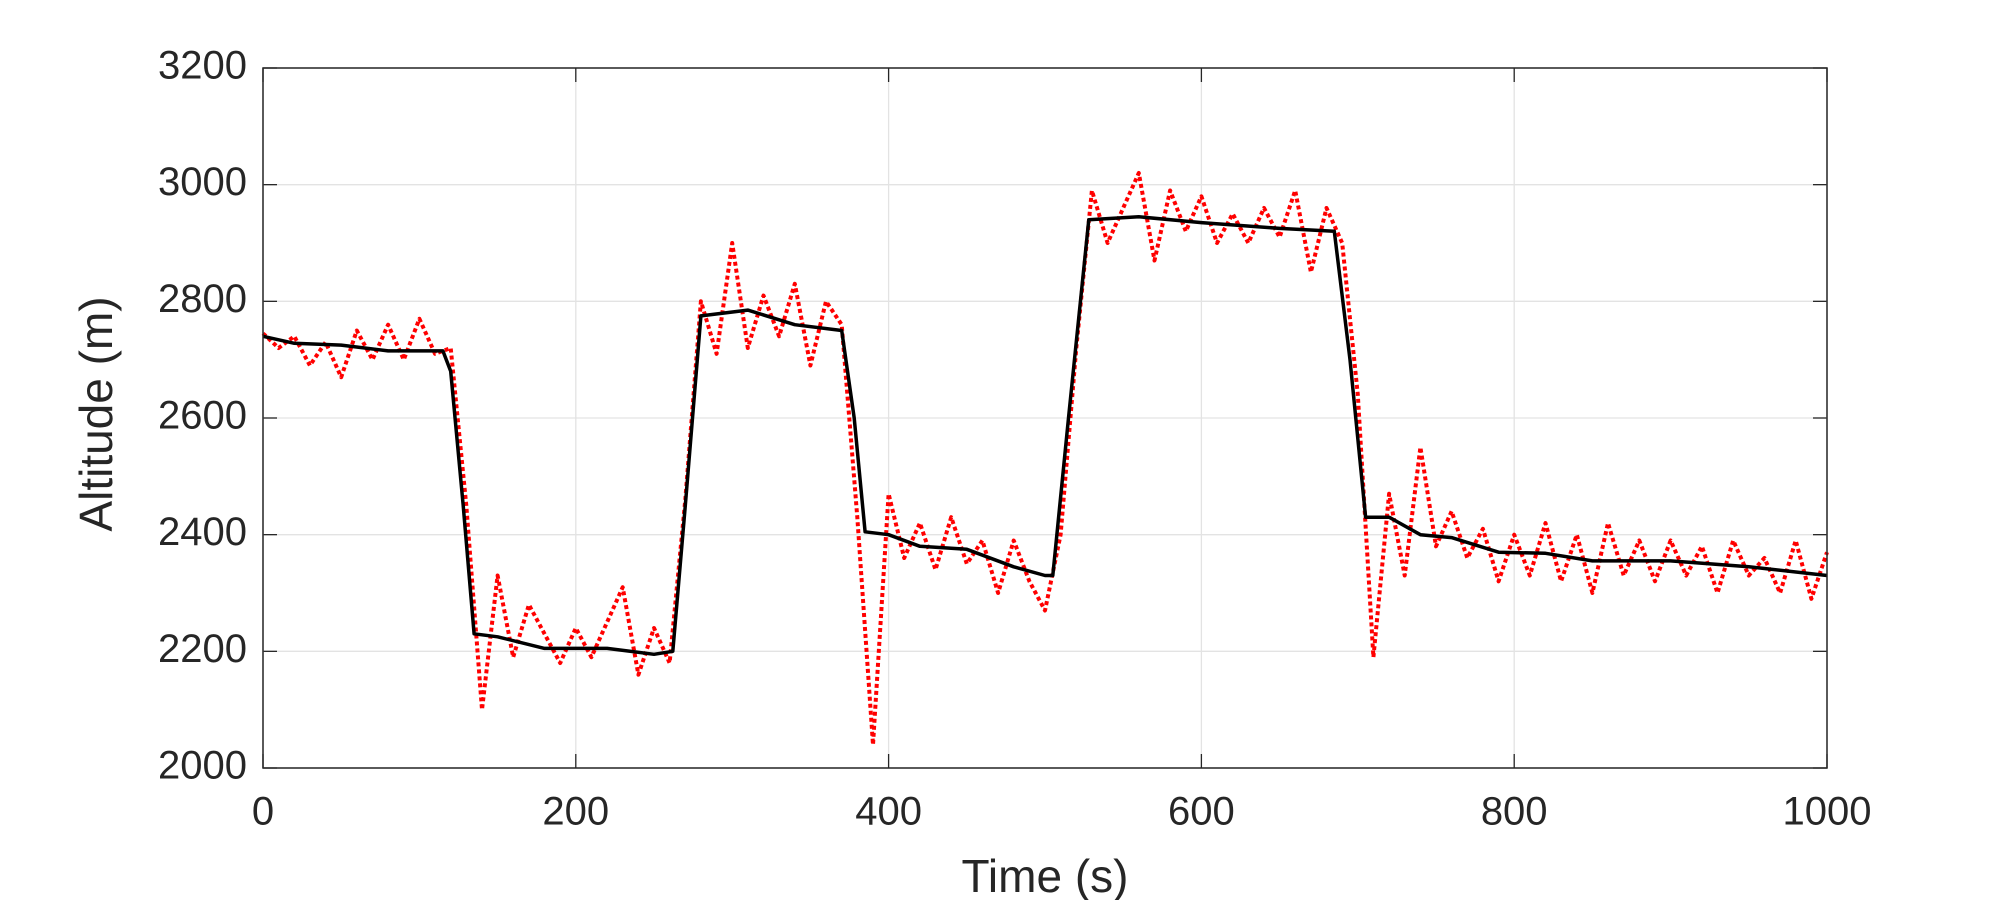  Describe the element at coordinates (263, 812) in the screenshot. I see `x-tick-label: 0` at that location.